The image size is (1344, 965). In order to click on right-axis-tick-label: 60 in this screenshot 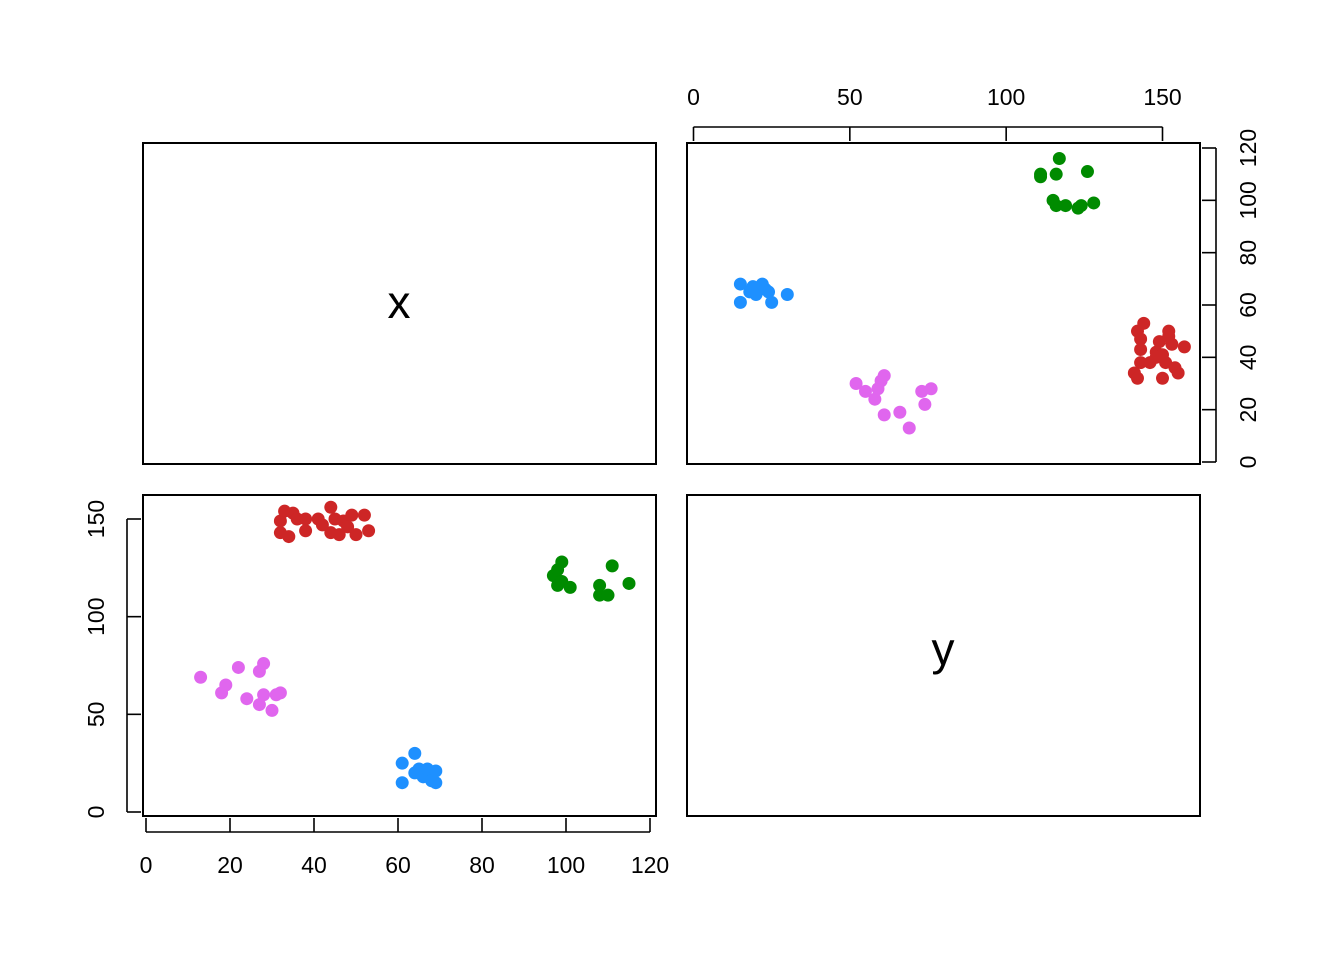, I will do `click(1248, 305)`.